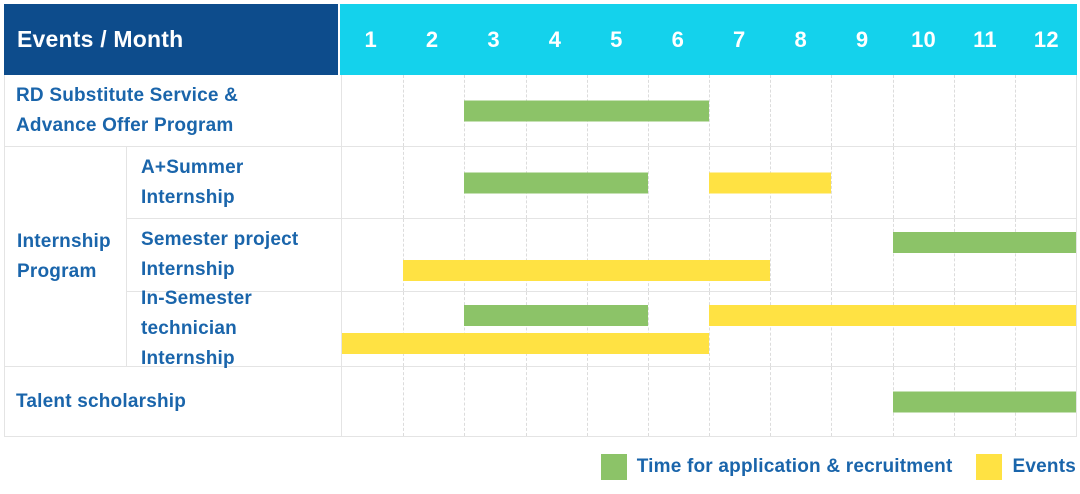 This screenshot has width=1080, height=494. What do you see at coordinates (233, 255) in the screenshot?
I see `row-label-semester-project: Semester project Internship` at bounding box center [233, 255].